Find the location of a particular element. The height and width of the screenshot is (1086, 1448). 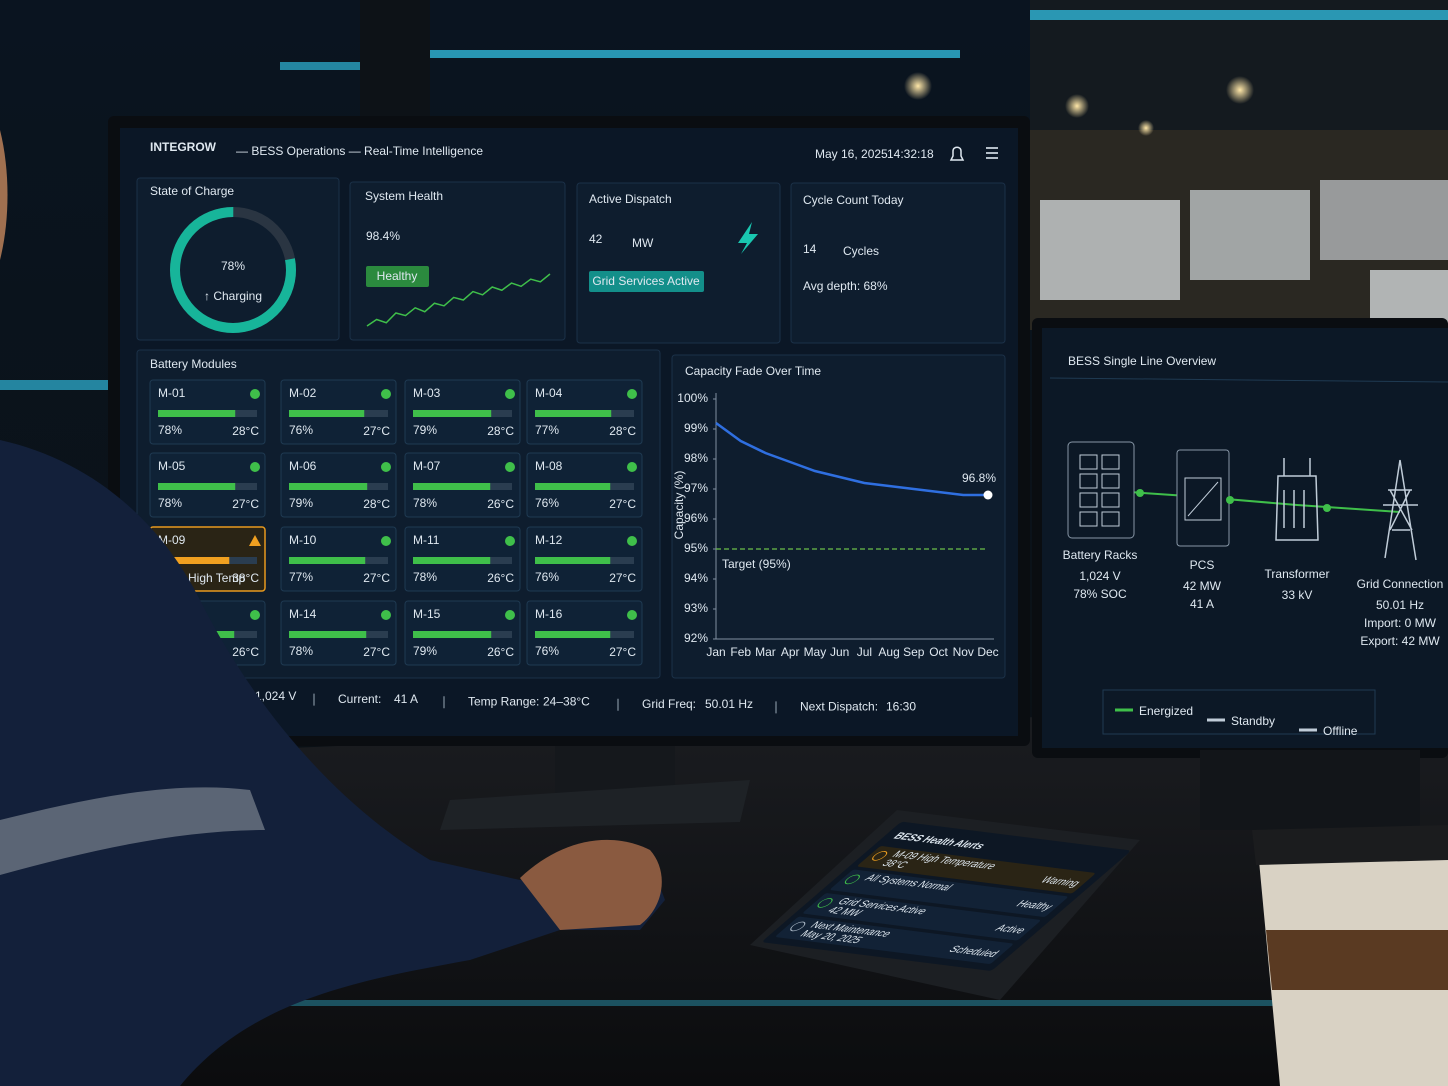

badge is located at coordinates (646, 281).